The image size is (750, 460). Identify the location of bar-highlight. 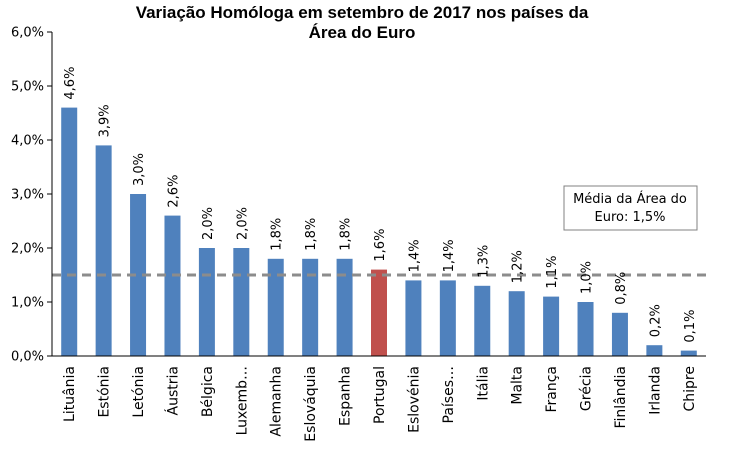
(379, 312).